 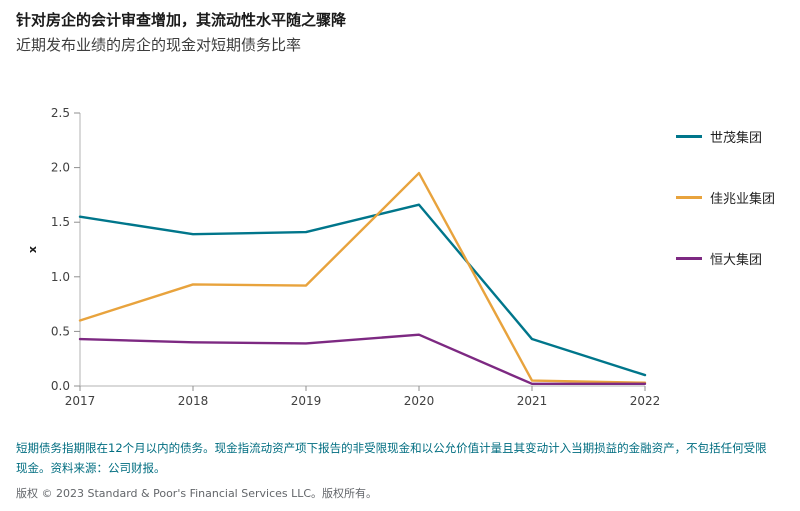 What do you see at coordinates (743, 199) in the screenshot?
I see `legend-label: 佳兆业集团` at bounding box center [743, 199].